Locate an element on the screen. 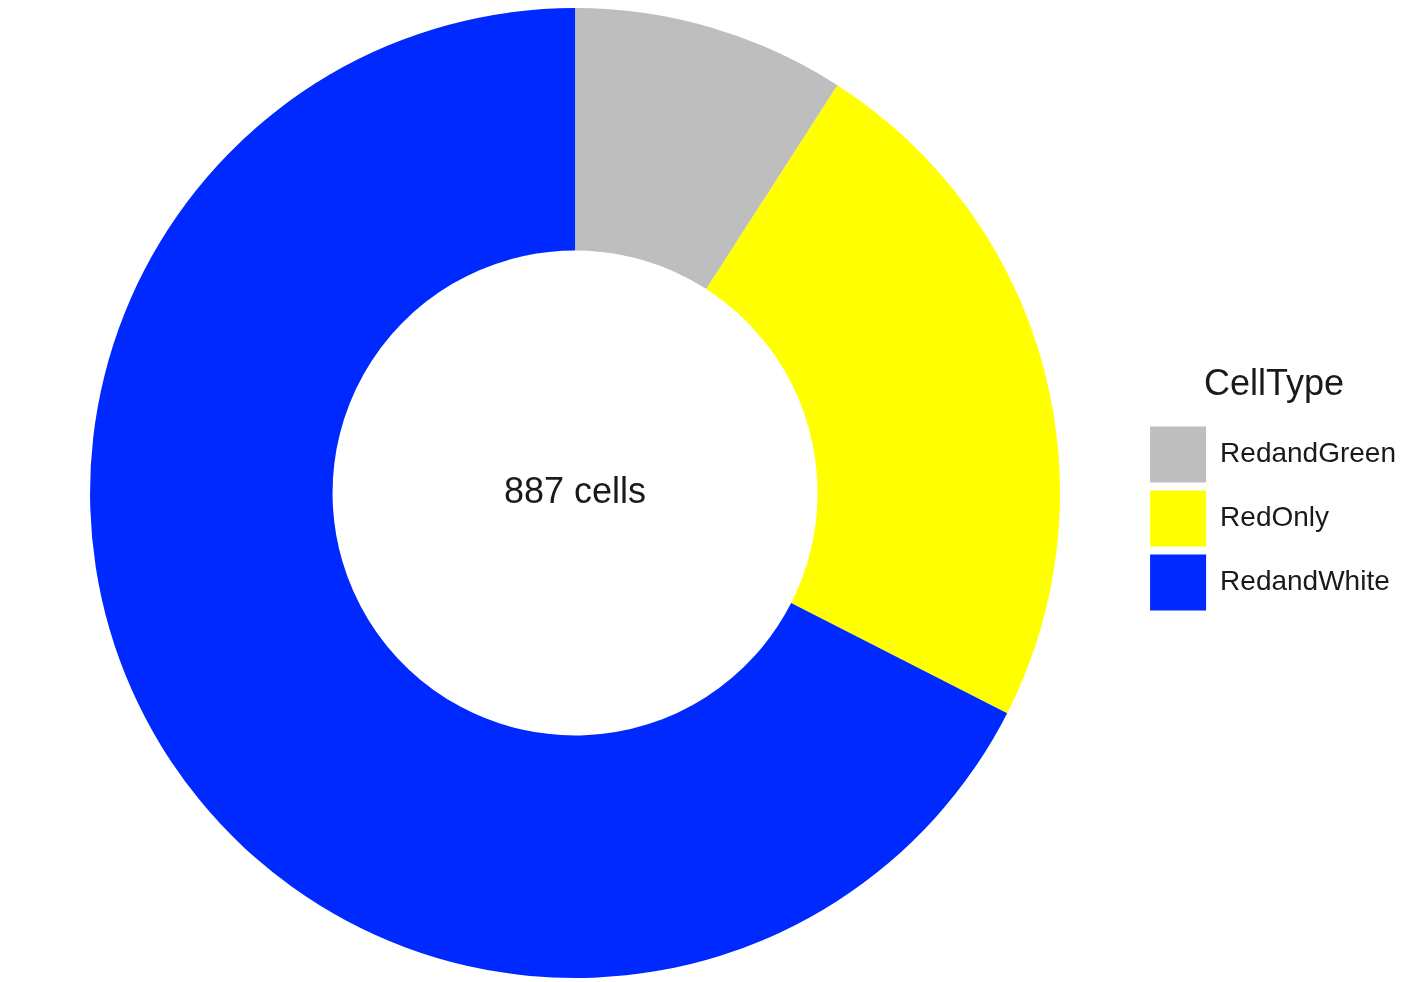 Image resolution: width=1416 pixels, height=982 pixels. legend-label: RedandGreen is located at coordinates (1308, 453).